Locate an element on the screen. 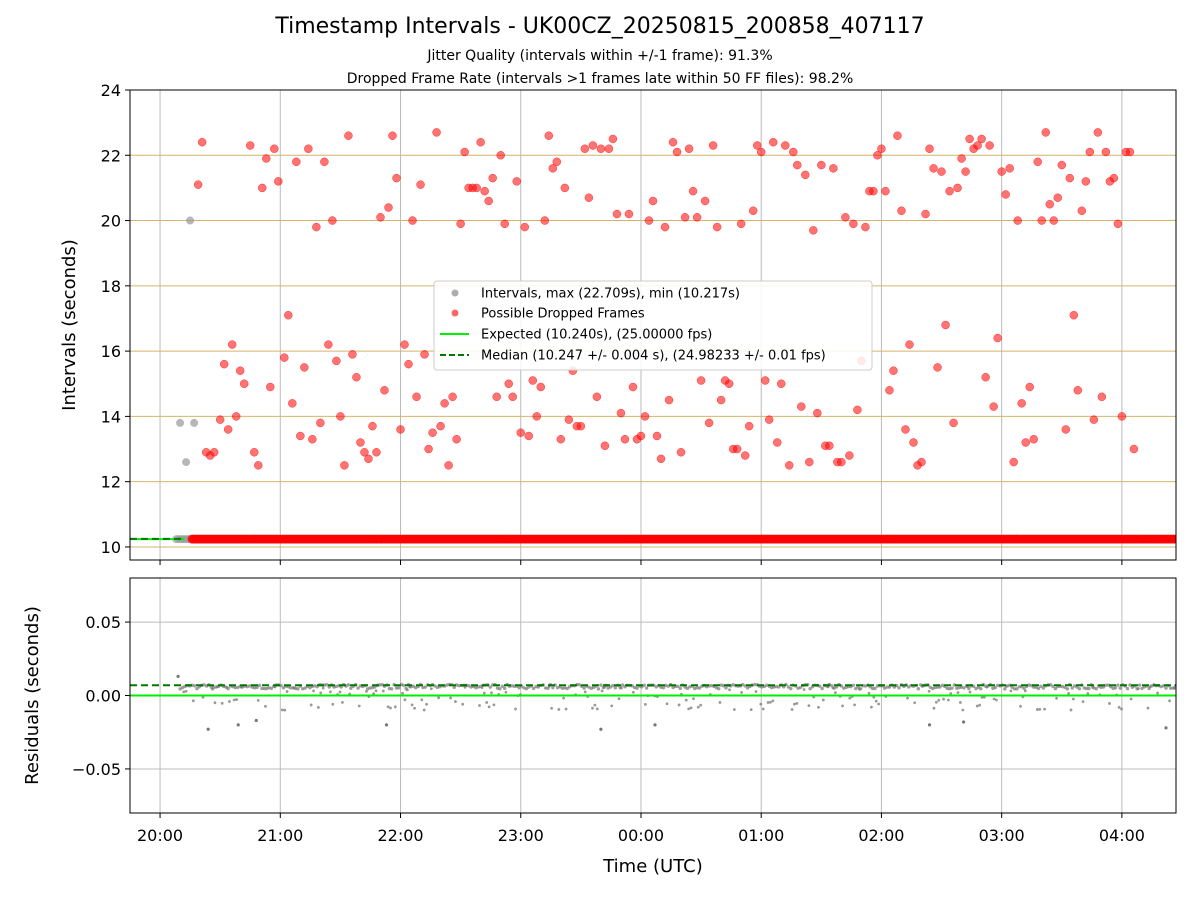  y-tick-label: 20 is located at coordinates (111, 221).